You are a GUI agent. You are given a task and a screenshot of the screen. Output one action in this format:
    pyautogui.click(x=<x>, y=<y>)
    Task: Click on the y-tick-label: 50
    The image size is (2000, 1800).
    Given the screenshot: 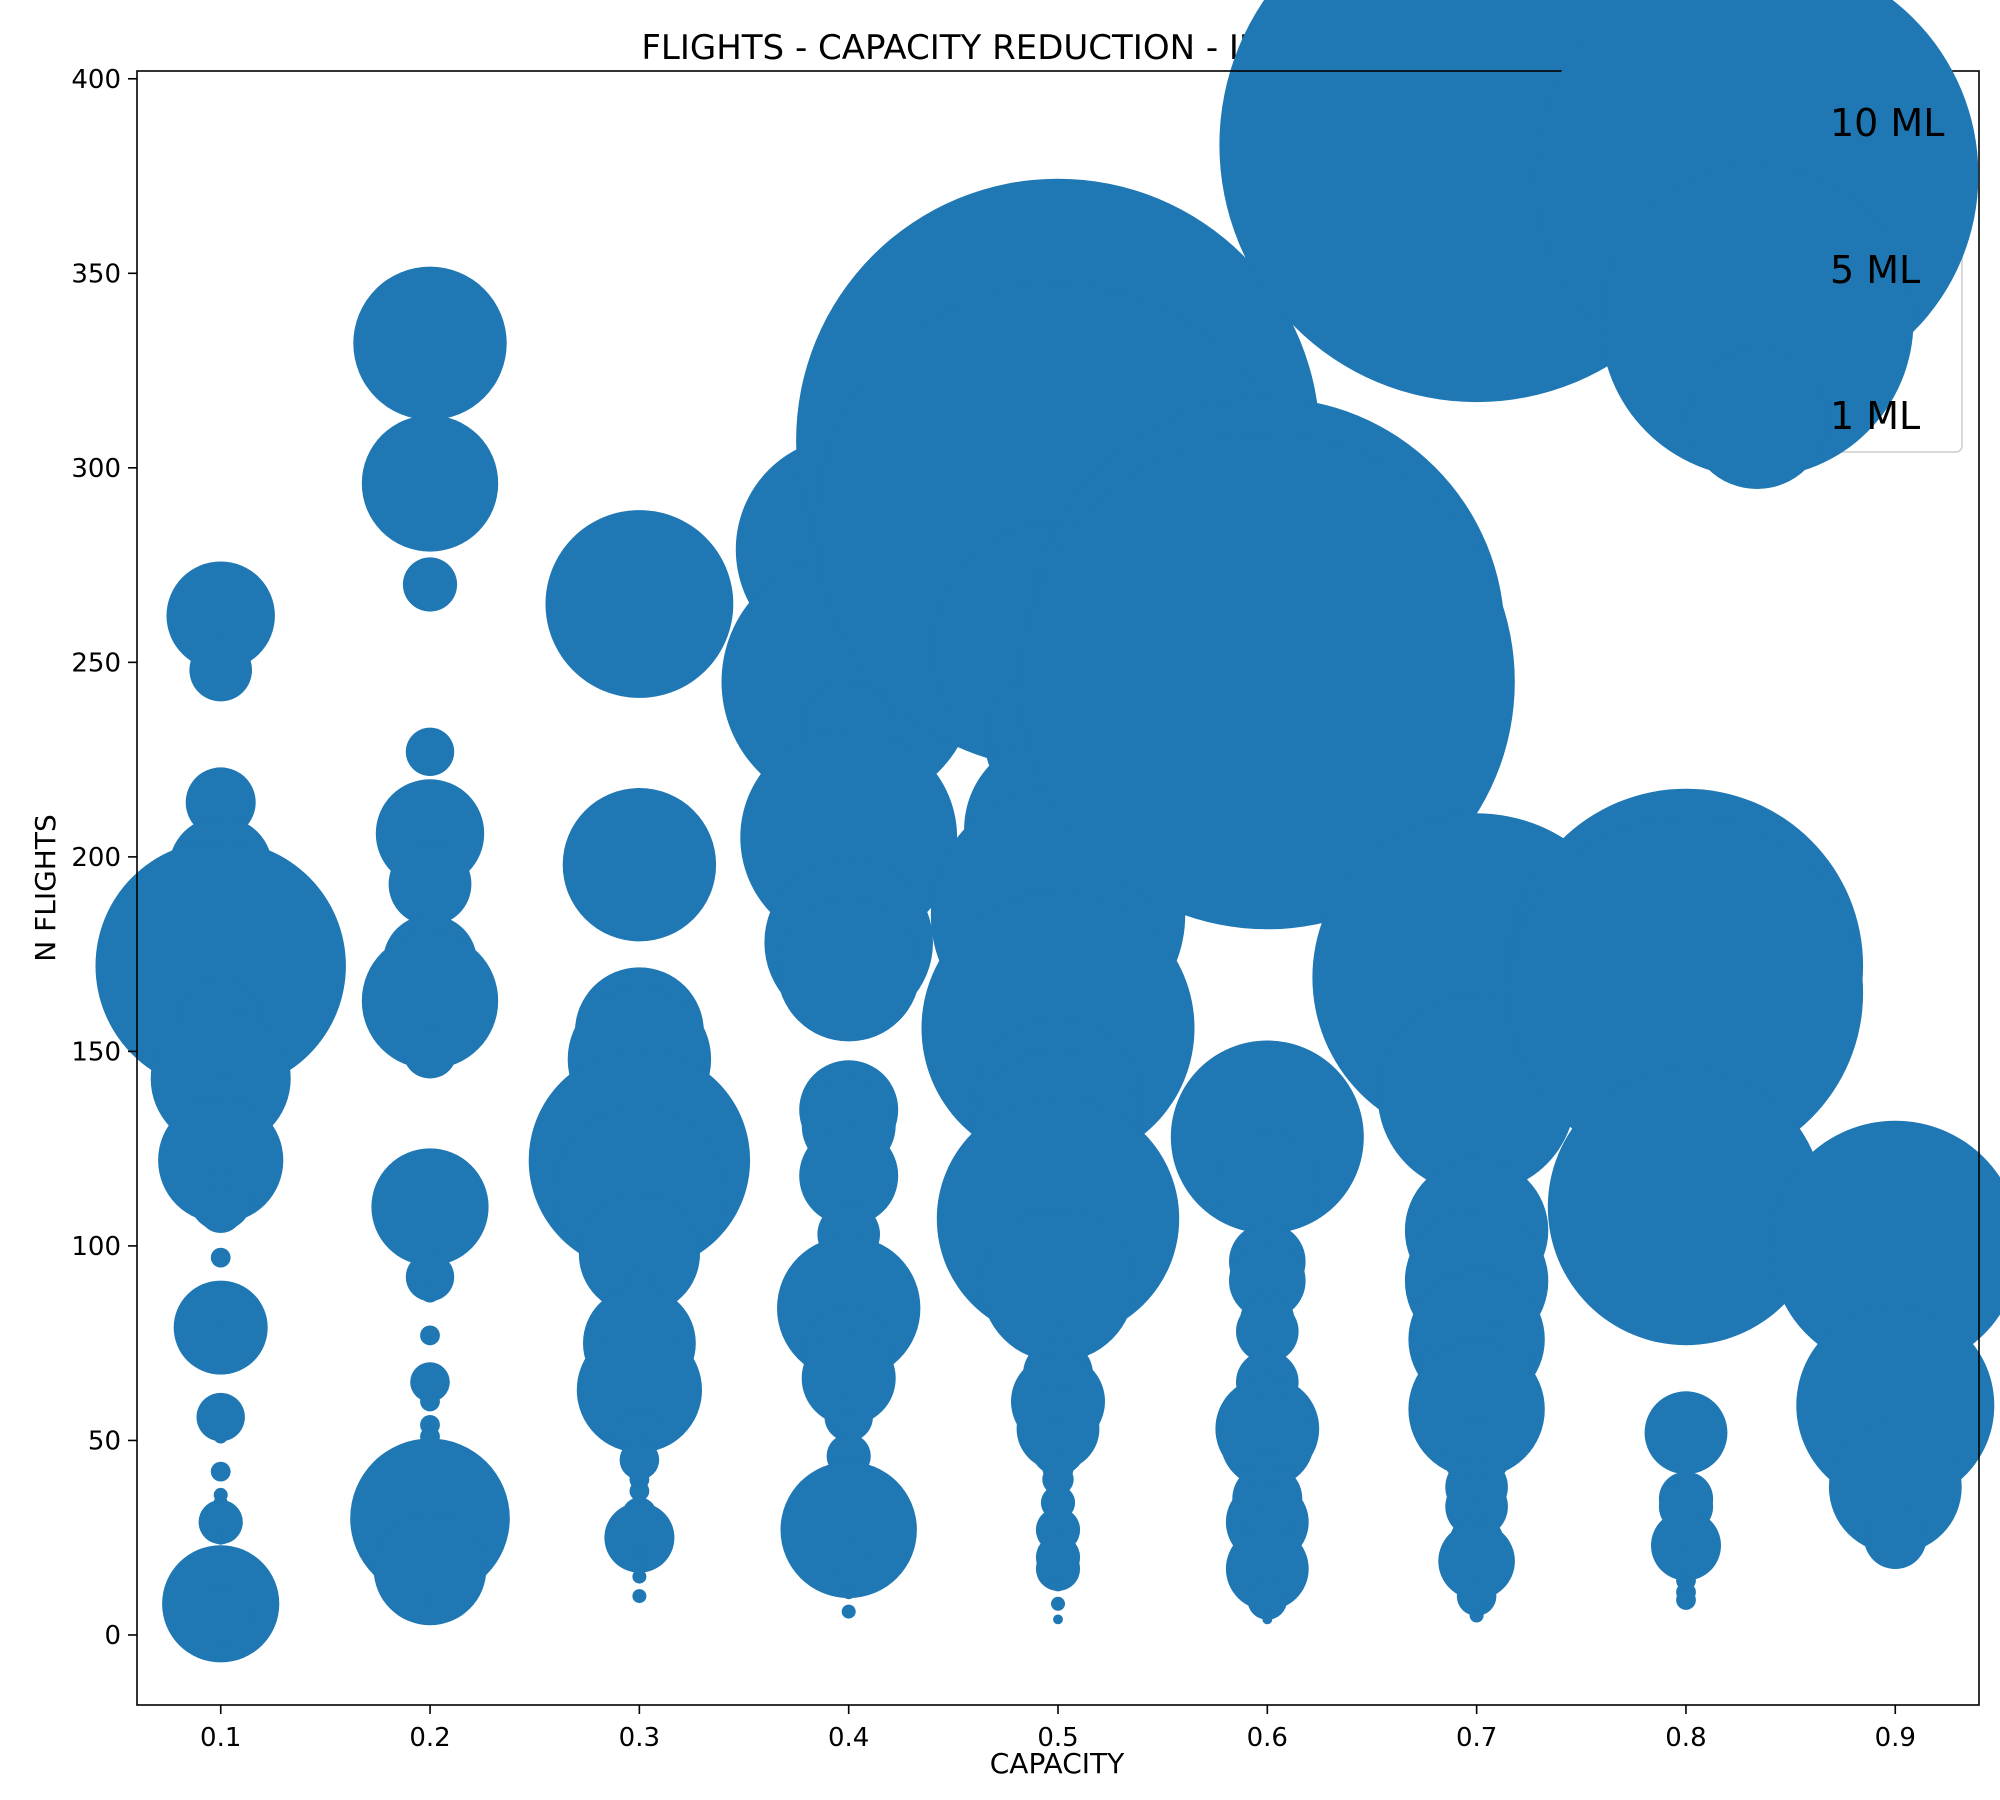 What is the action you would take?
    pyautogui.click(x=104, y=1441)
    